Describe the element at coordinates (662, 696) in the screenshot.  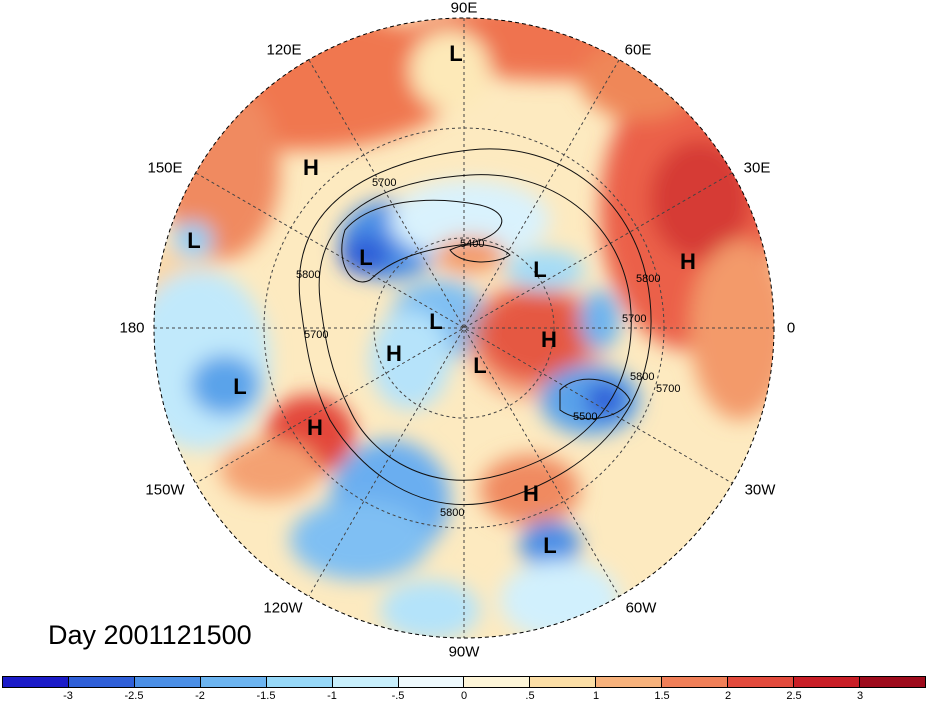
I see `colorbar-tick-label: 1.5` at that location.